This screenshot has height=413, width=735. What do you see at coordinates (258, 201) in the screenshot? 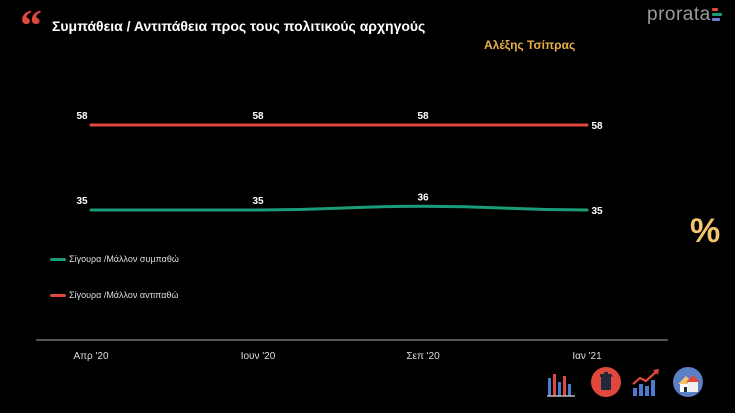
I see `data-label-0-1: 35` at bounding box center [258, 201].